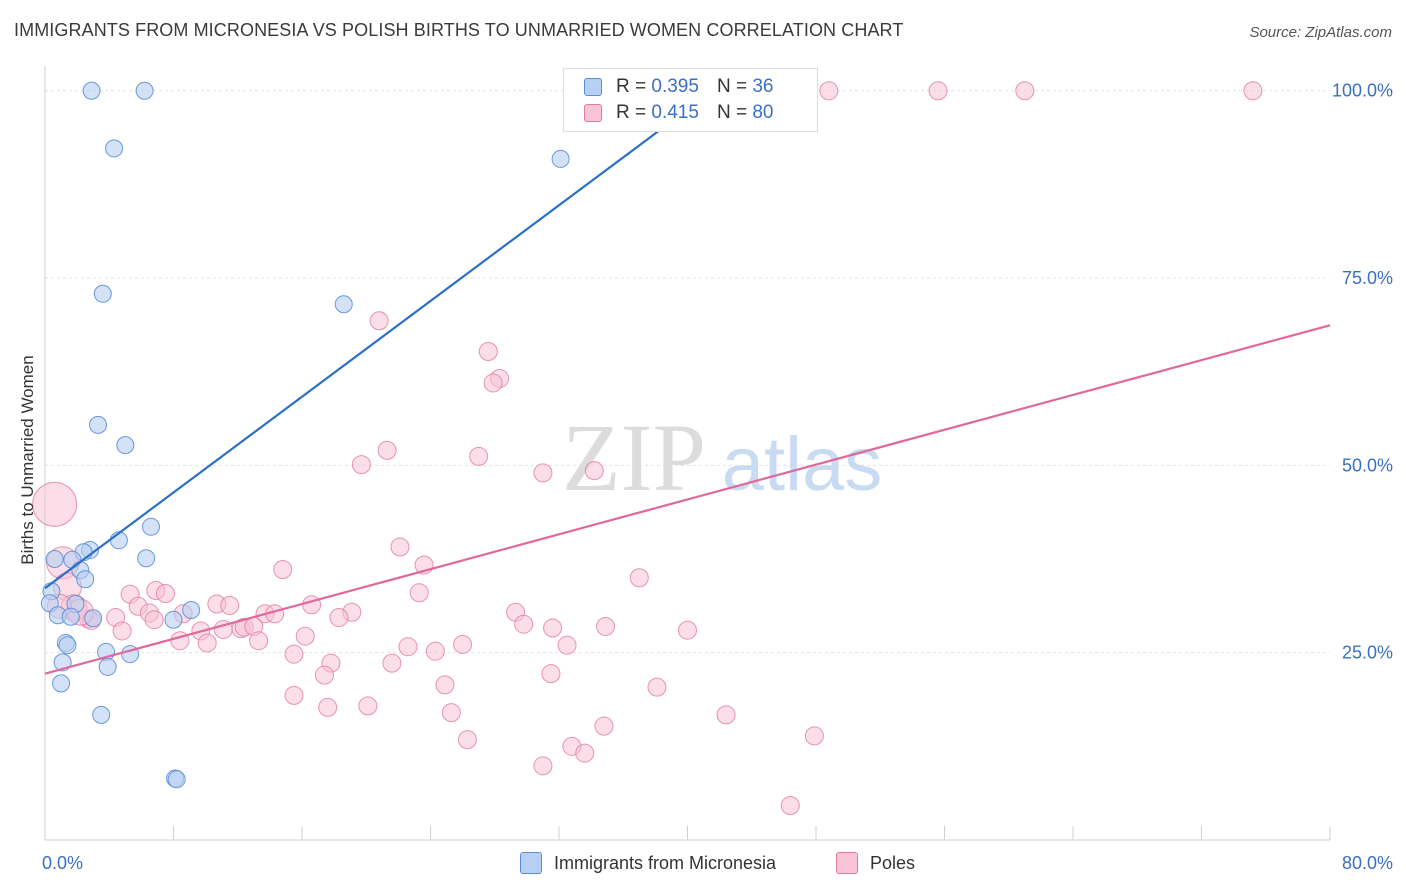 The image size is (1406, 892). What do you see at coordinates (1367, 278) in the screenshot?
I see `y-tick-label: 75.0%` at bounding box center [1367, 278].